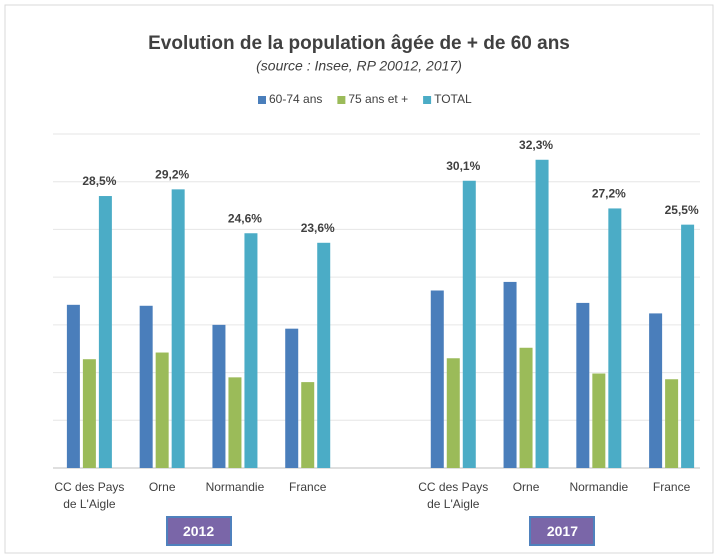 Image resolution: width=719 pixels, height=560 pixels. What do you see at coordinates (682, 210) in the screenshot?
I see `value-label: 25,5%` at bounding box center [682, 210].